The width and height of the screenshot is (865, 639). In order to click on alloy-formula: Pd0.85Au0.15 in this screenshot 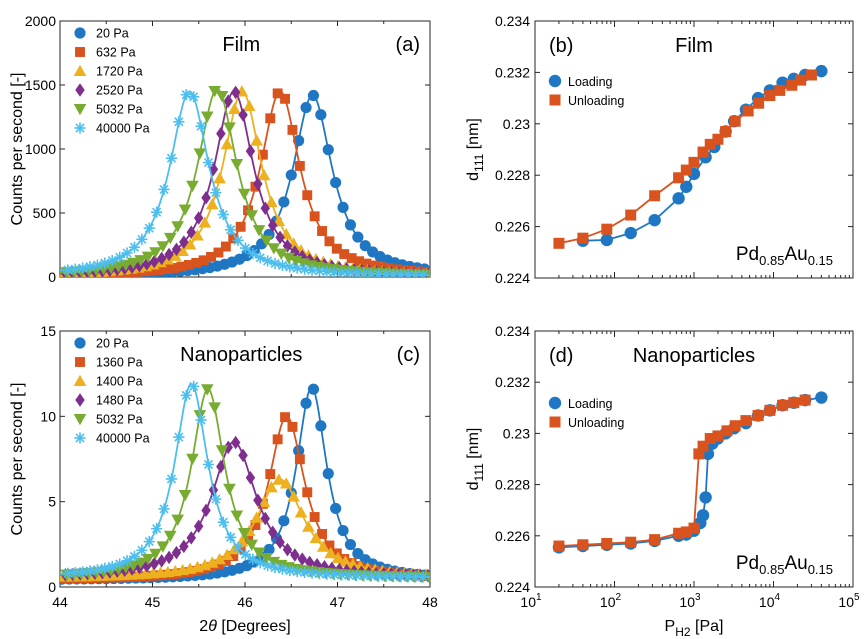, I will do `click(784, 256)`.